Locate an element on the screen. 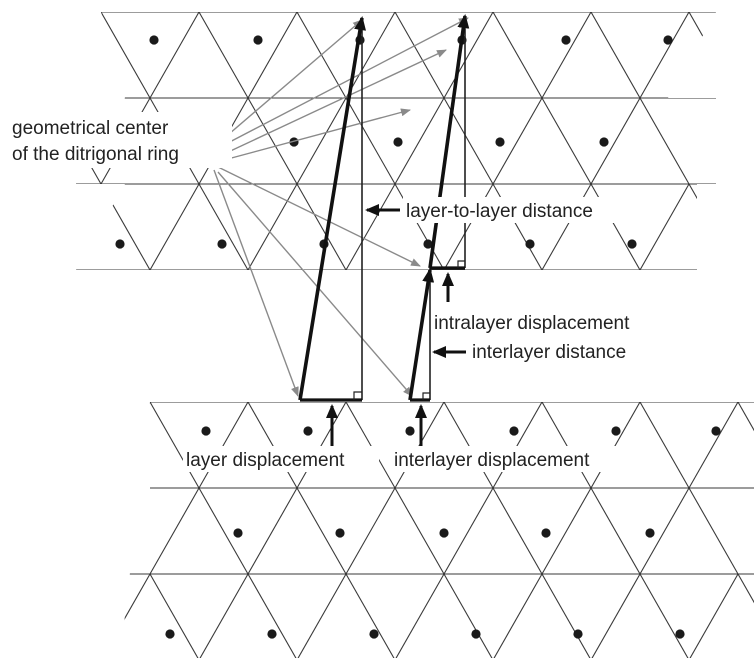 This screenshot has height=658, width=754. geometrical-center-label: geometrical center is located at coordinates (90, 128).